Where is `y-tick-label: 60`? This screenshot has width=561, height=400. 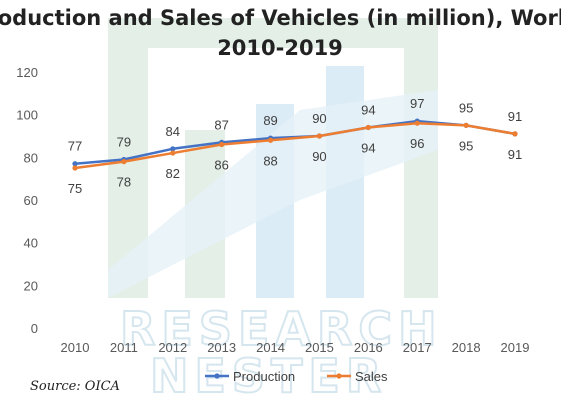 y-tick-label: 60 is located at coordinates (31, 200).